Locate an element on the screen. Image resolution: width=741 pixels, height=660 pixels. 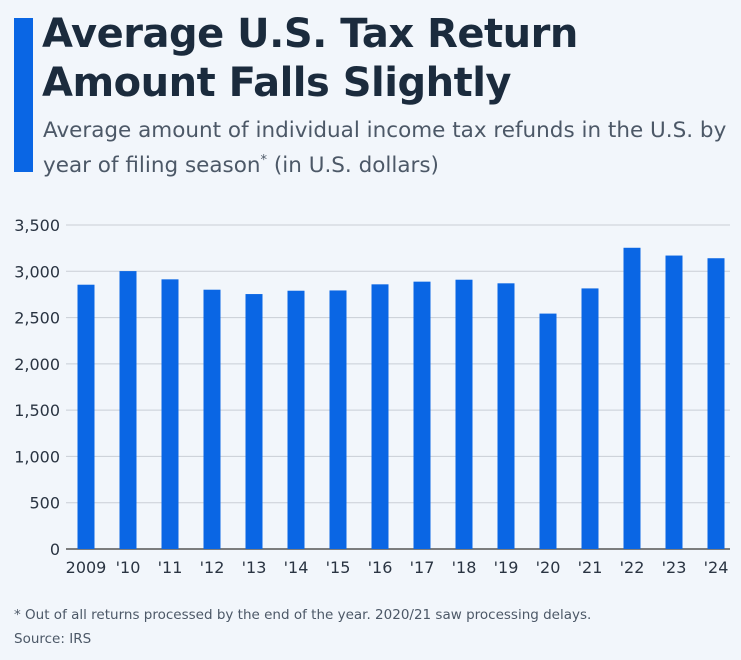
x-tick-label: '21 is located at coordinates (590, 567).